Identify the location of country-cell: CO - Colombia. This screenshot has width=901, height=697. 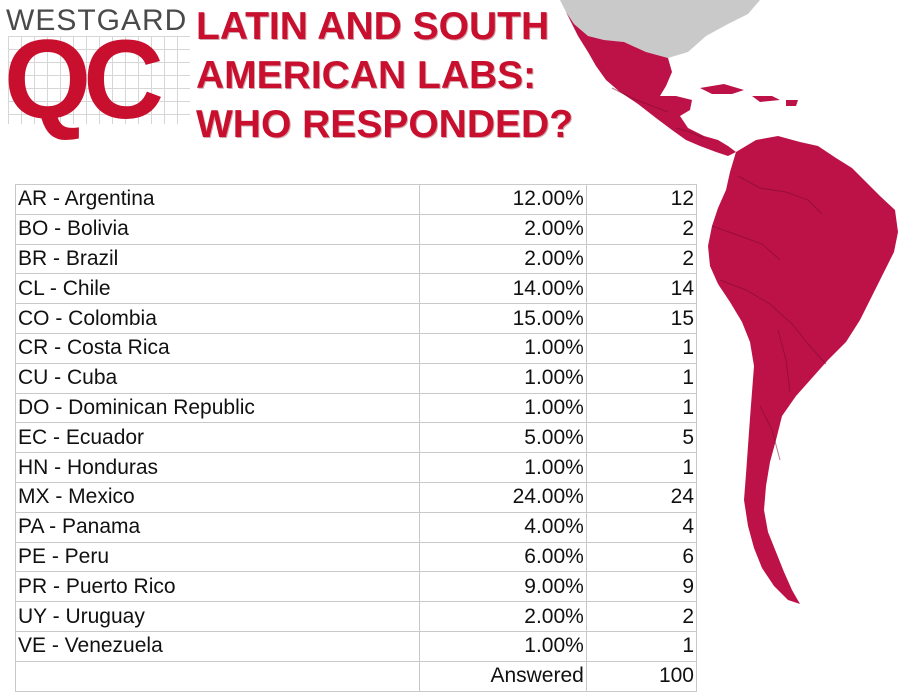
(217, 318).